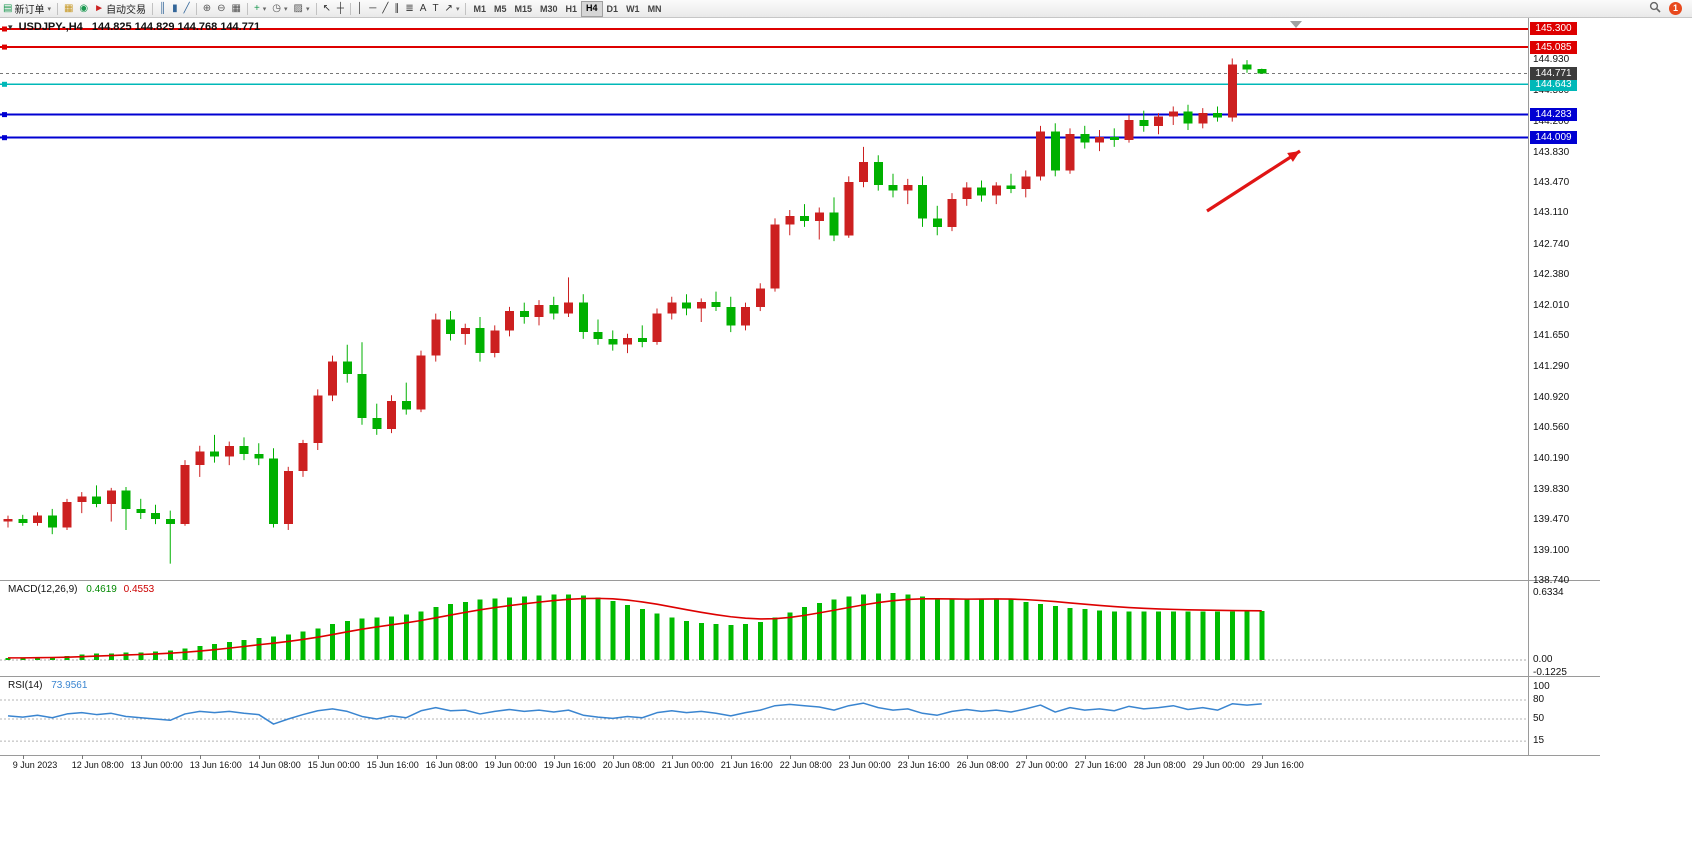  Describe the element at coordinates (256, 8) in the screenshot. I see `indicators-icon: +` at that location.